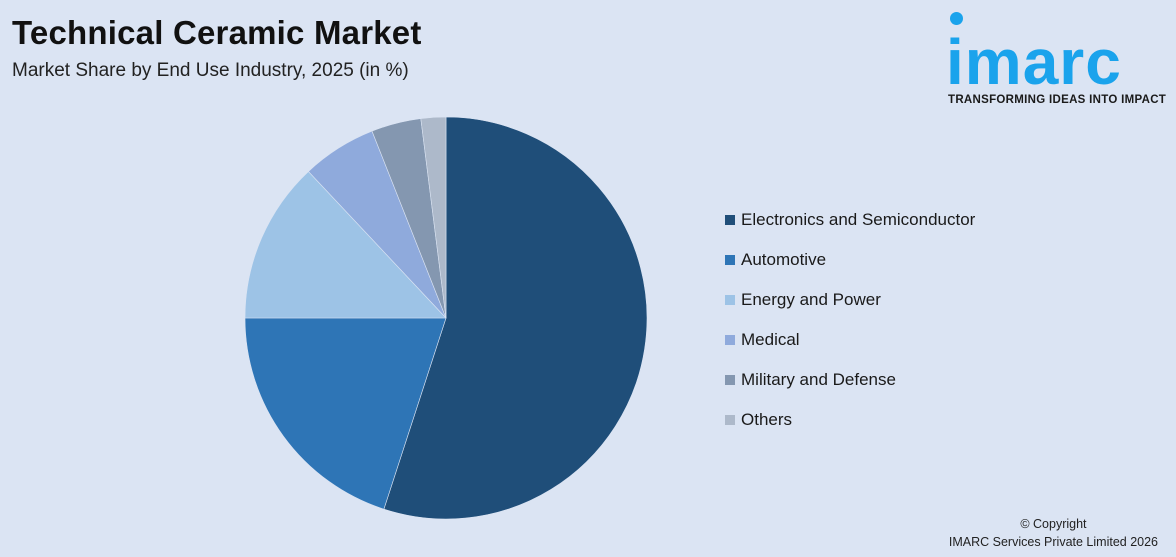 The width and height of the screenshot is (1176, 557). What do you see at coordinates (850, 420) in the screenshot?
I see `legend-item: Others` at bounding box center [850, 420].